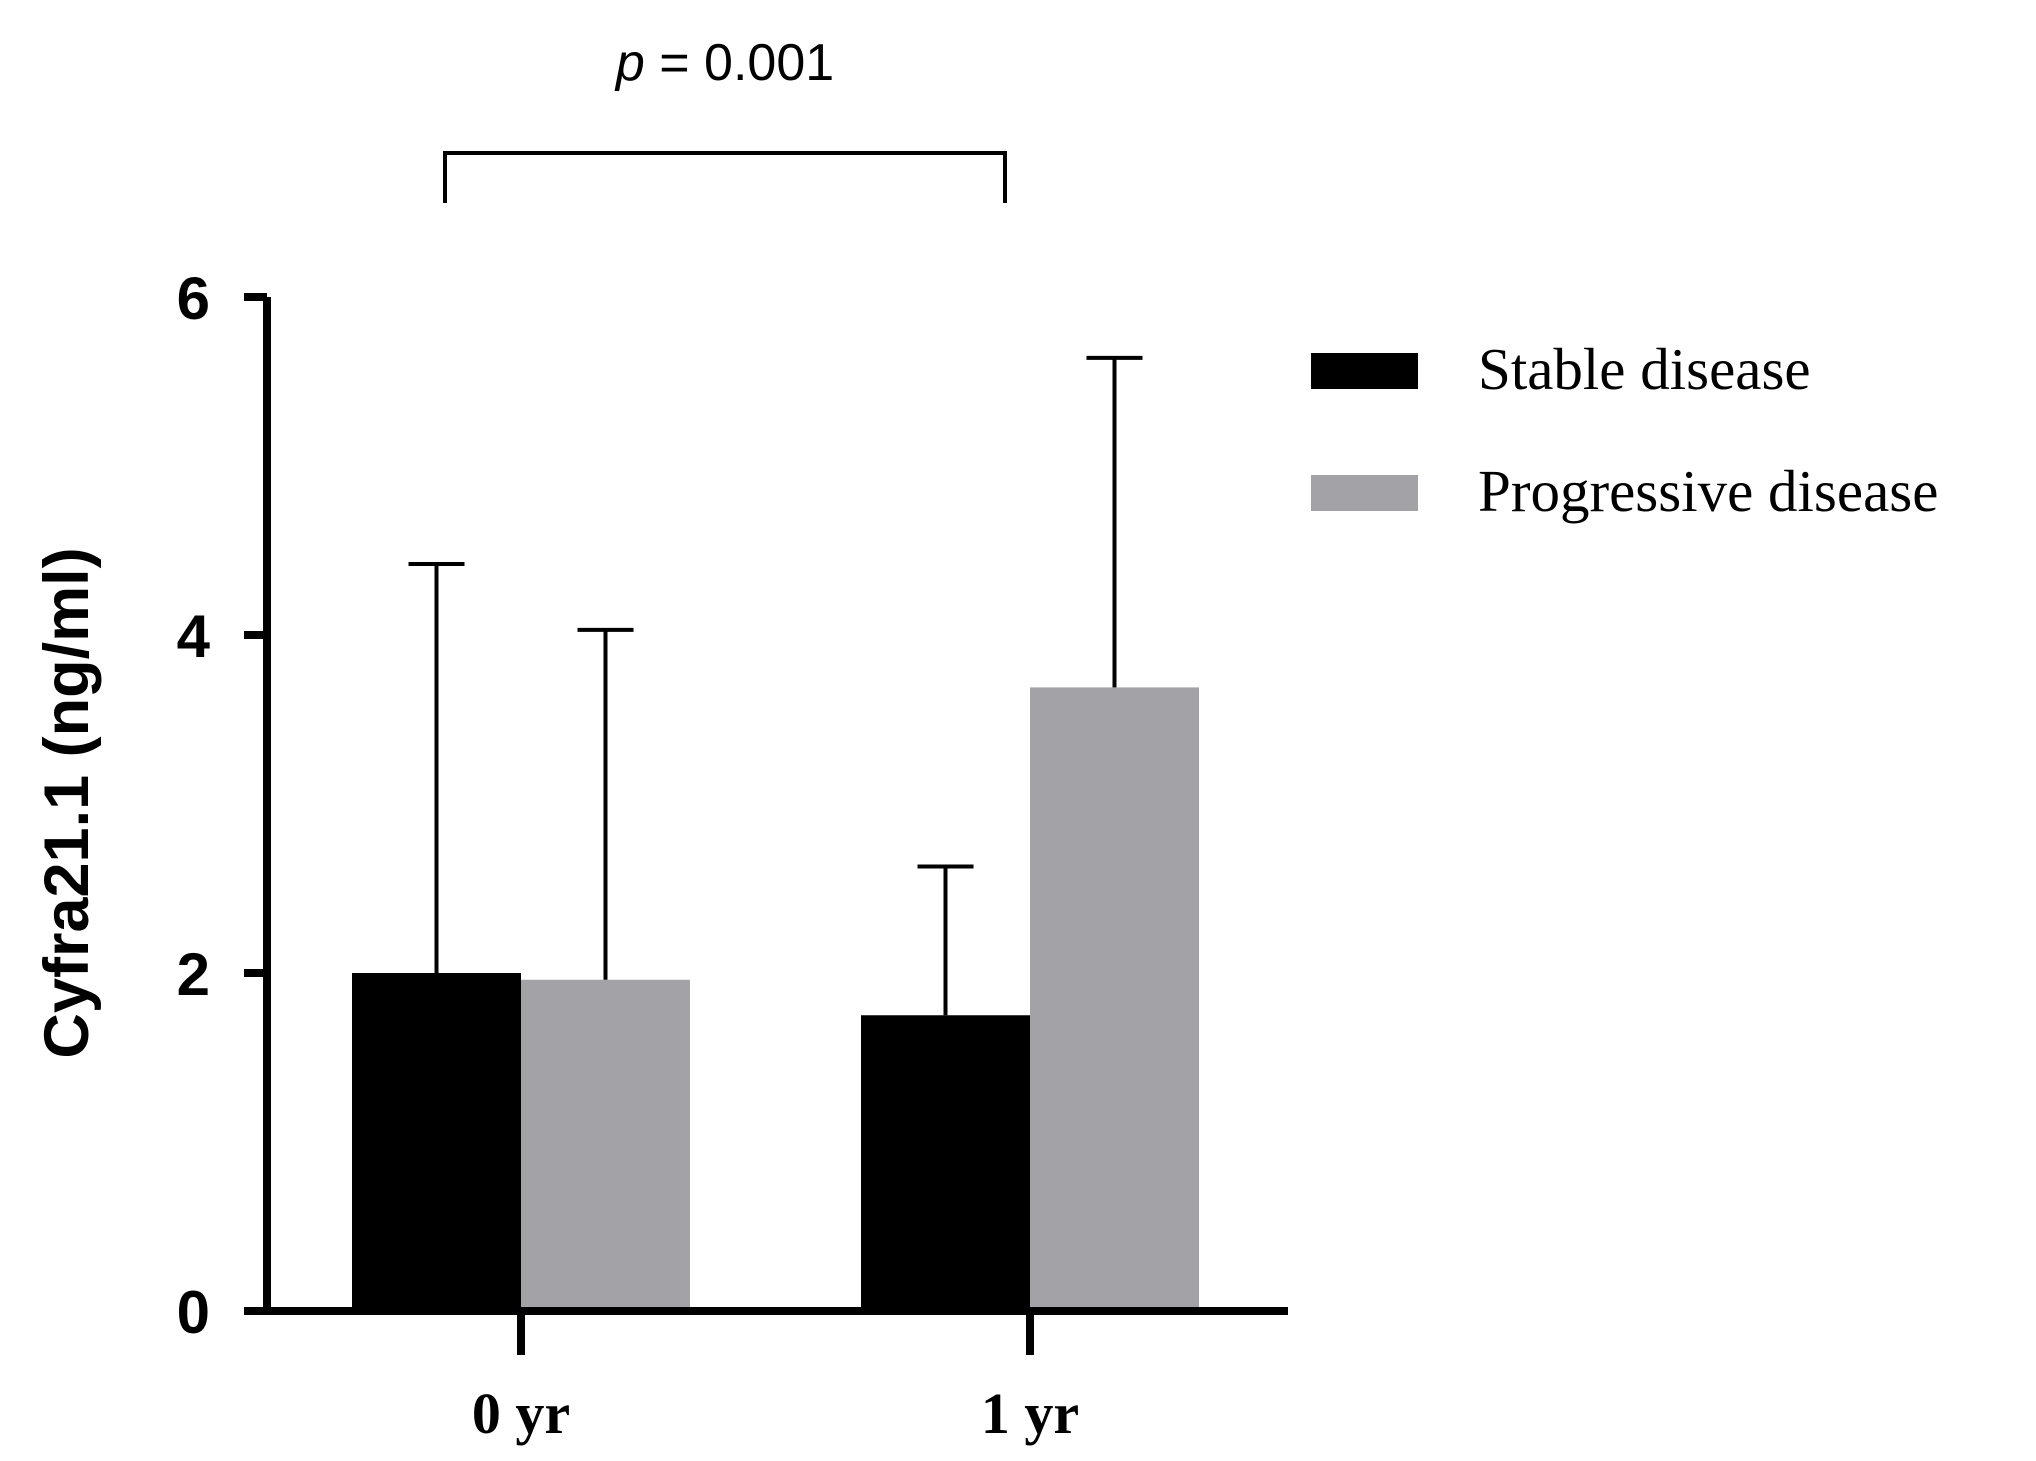  What do you see at coordinates (1114, 999) in the screenshot?
I see `bar-progressive-disease-1-yr` at bounding box center [1114, 999].